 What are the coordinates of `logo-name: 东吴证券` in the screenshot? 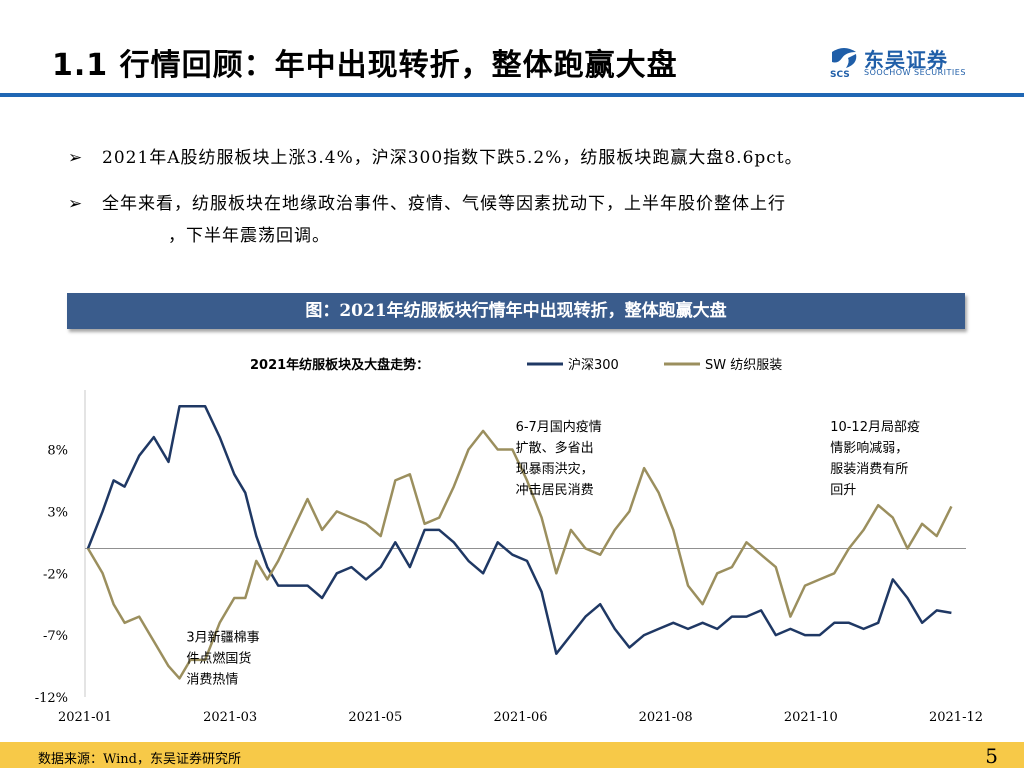 It's located at (906, 60).